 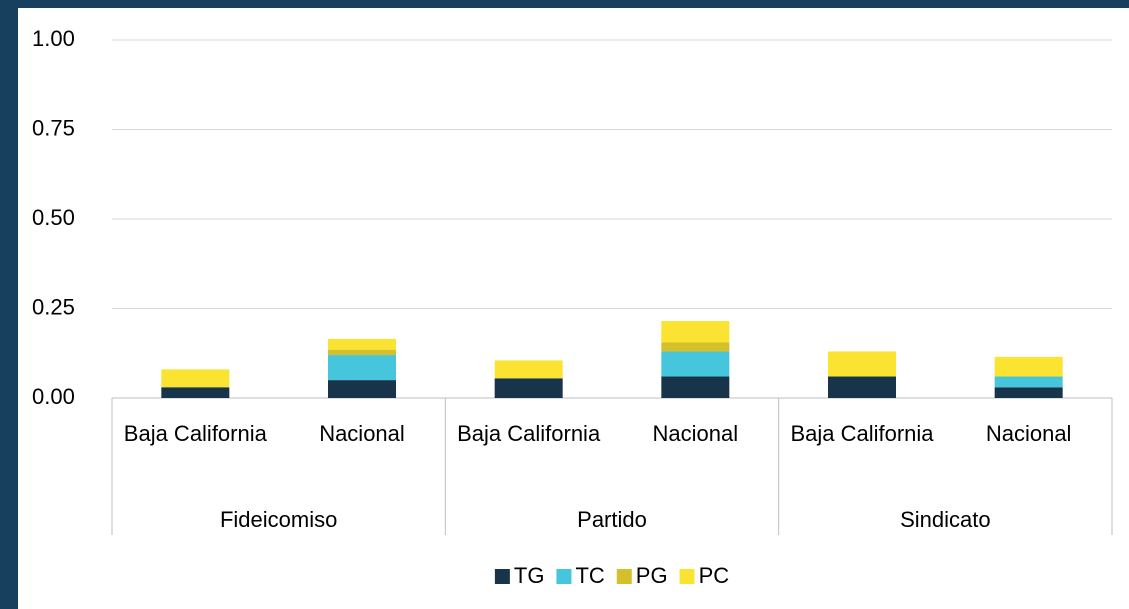 What do you see at coordinates (53, 127) in the screenshot?
I see `y-tick-label: 0.75` at bounding box center [53, 127].